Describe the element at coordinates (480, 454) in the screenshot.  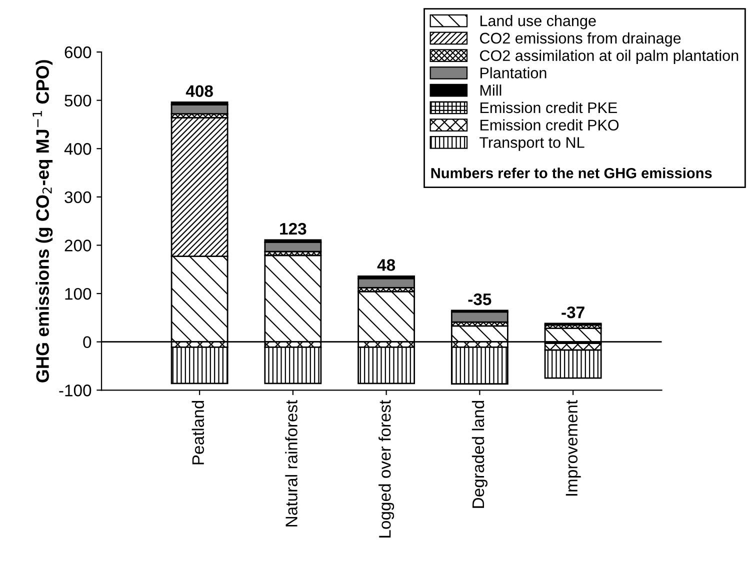
I see `x-tick-label: Degraded land` at that location.